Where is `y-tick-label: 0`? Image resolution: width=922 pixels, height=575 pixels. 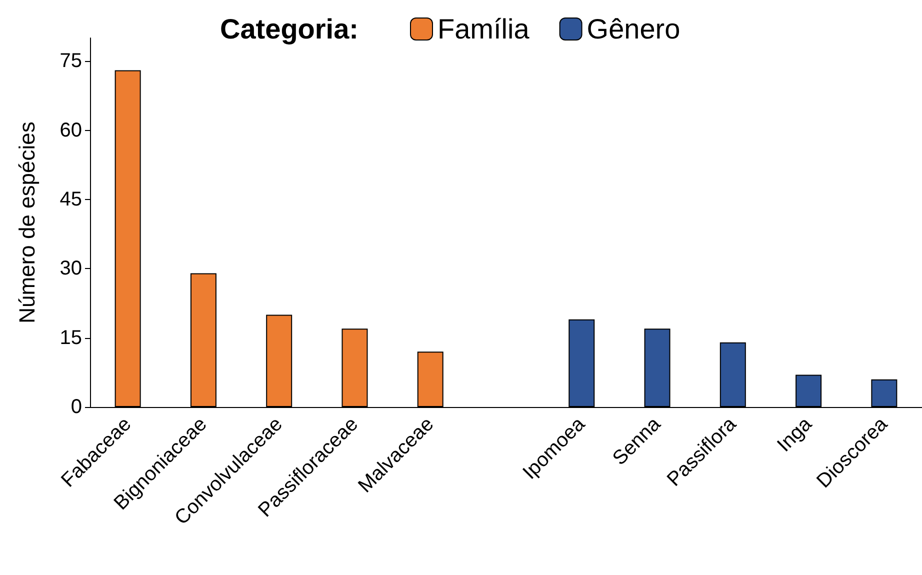 y-tick-label: 0 is located at coordinates (76, 407).